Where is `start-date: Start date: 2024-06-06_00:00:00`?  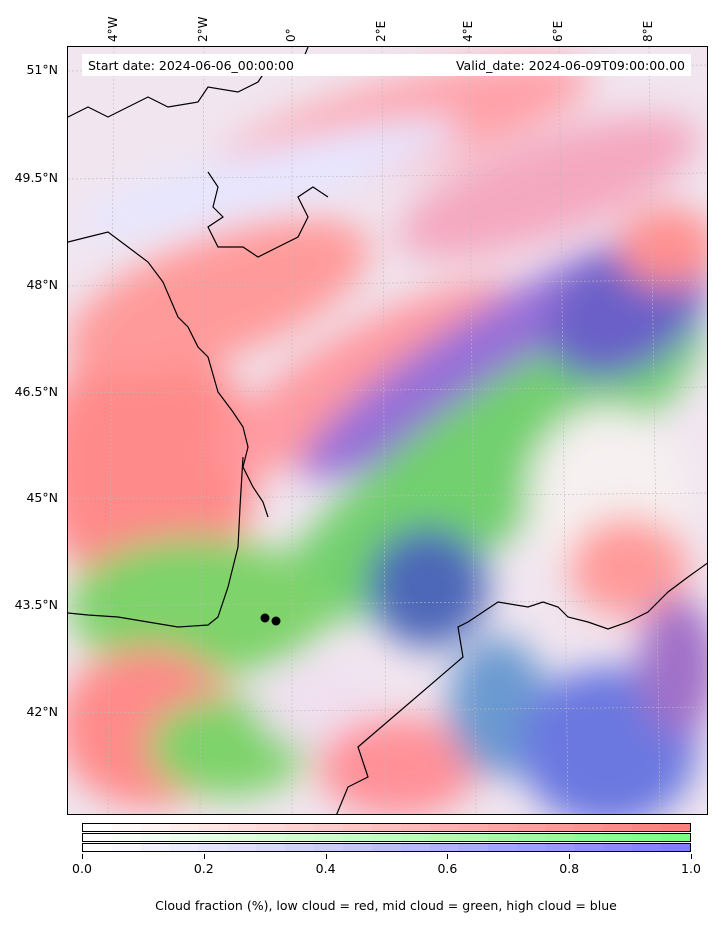
start-date: Start date: 2024-06-06_00:00:00 is located at coordinates (191, 65).